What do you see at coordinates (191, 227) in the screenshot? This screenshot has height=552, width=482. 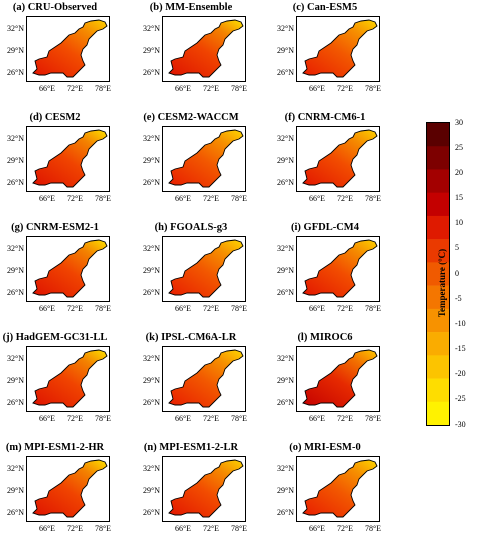 I see `panel-title: (h) FGOALS-g3` at bounding box center [191, 227].